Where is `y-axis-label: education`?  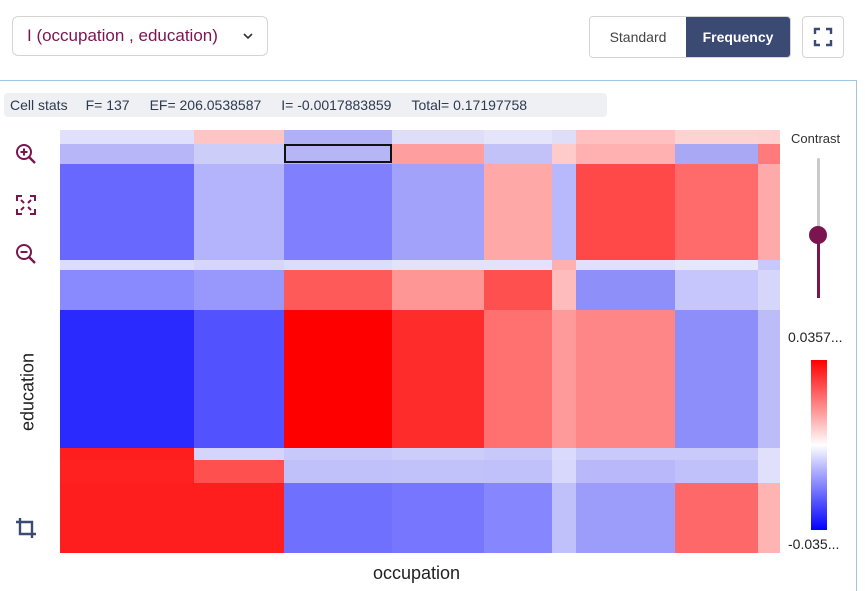 y-axis-label: education is located at coordinates (27, 392).